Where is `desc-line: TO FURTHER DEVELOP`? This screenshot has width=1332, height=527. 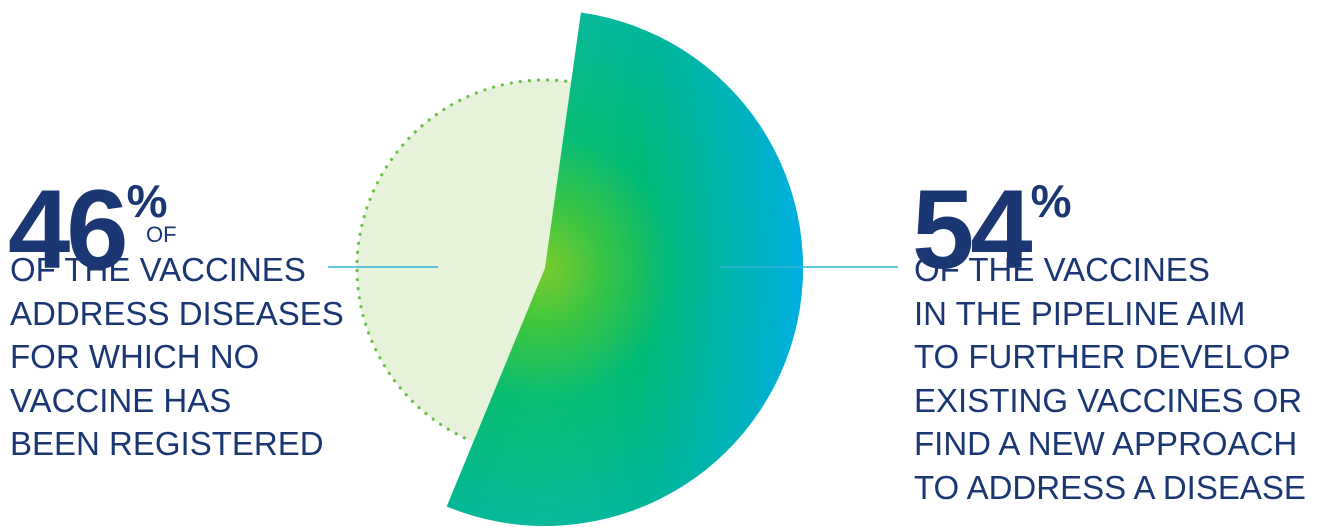
desc-line: TO FURTHER DEVELOP is located at coordinates (1102, 356).